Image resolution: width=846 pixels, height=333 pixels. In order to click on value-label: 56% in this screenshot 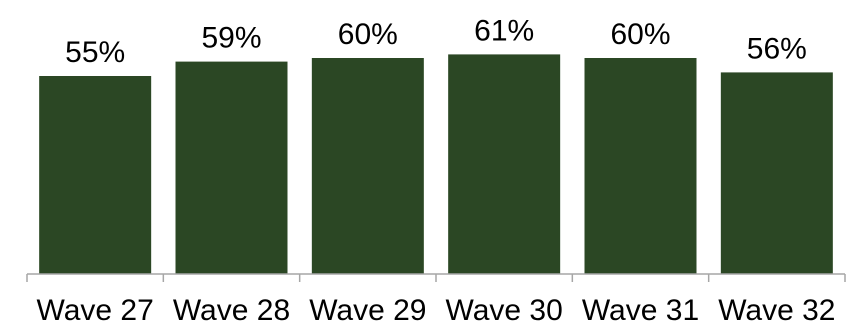, I will do `click(777, 48)`.